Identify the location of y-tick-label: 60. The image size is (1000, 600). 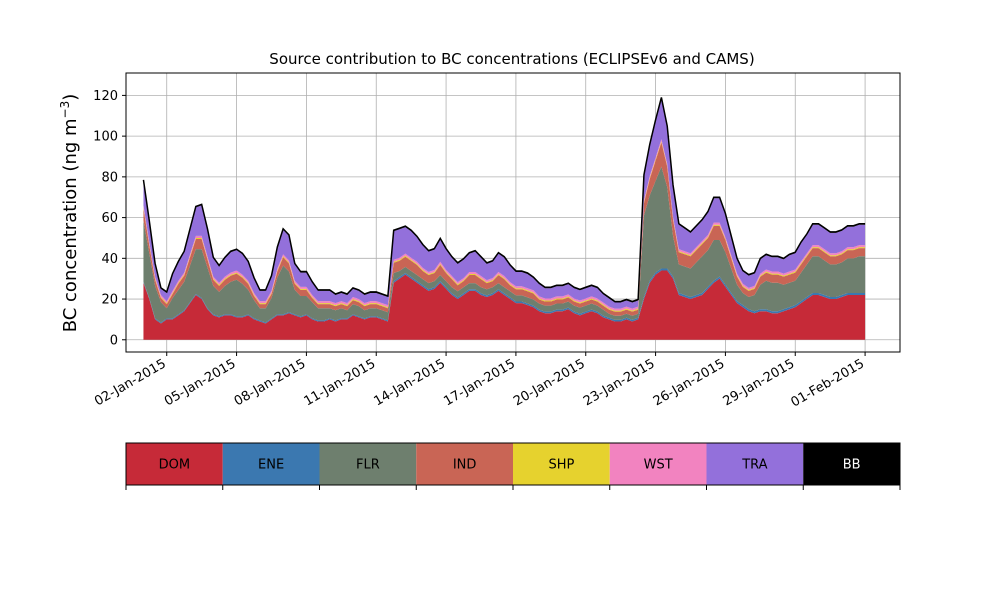
(109, 218).